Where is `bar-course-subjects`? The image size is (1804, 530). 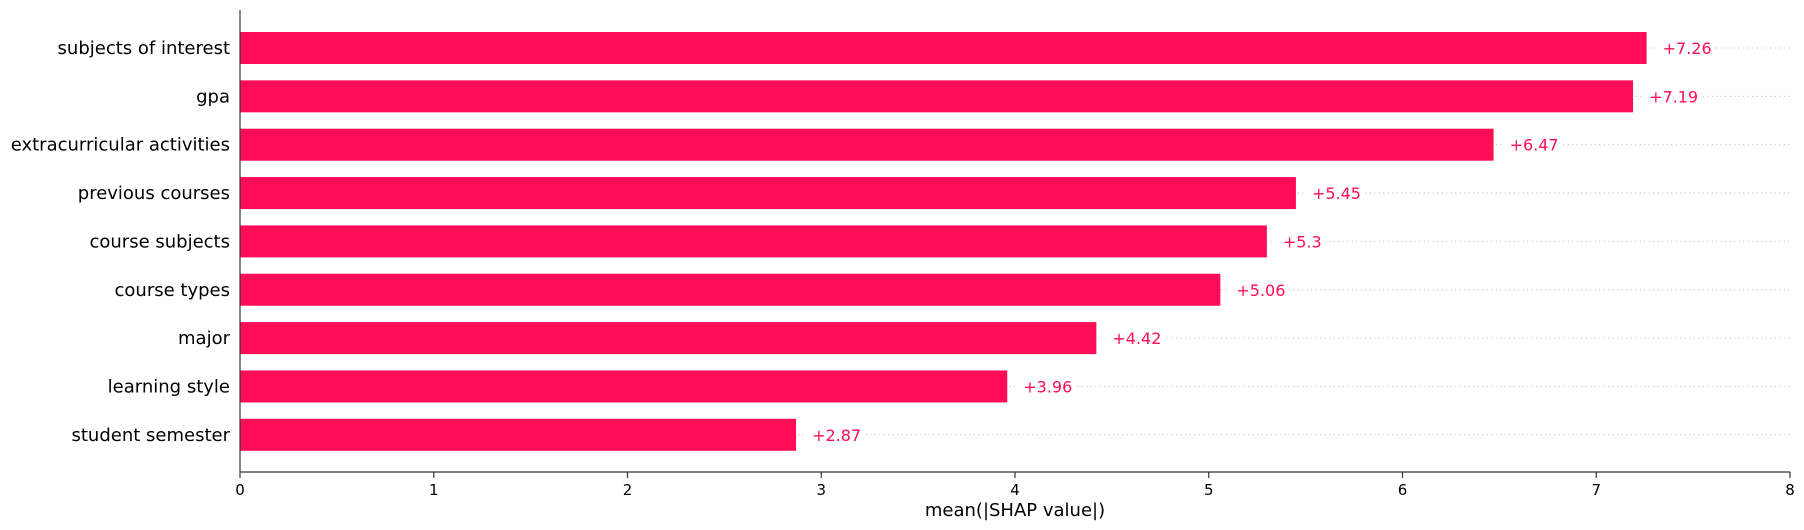 bar-course-subjects is located at coordinates (753, 241).